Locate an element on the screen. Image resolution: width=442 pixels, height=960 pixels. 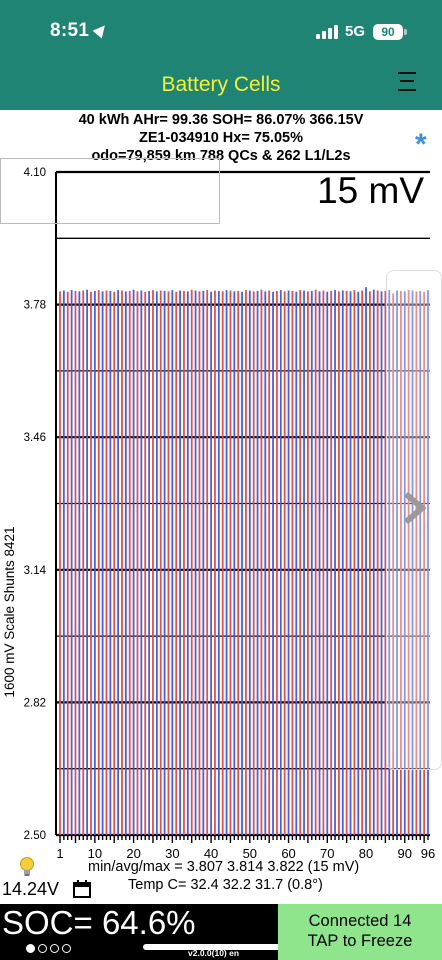
aux-battery-voltage: 14.24V is located at coordinates (31, 889).